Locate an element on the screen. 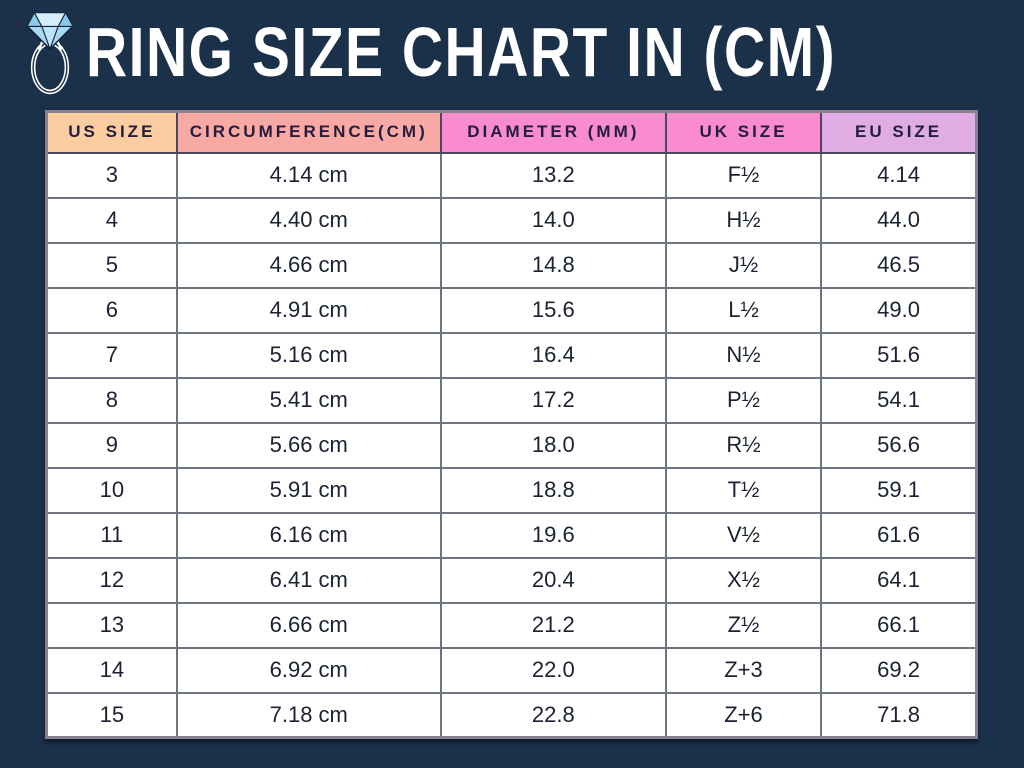  cell-uk-size: R½ is located at coordinates (743, 445).